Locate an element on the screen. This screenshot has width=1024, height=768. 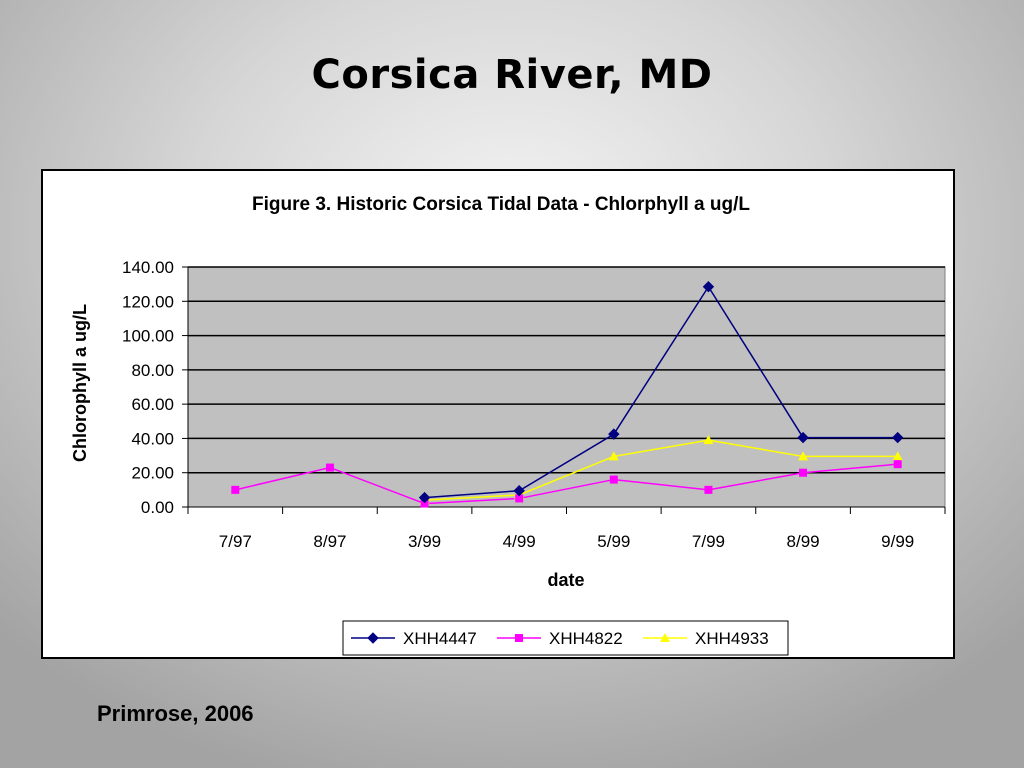
legend-label: XHH4447 is located at coordinates (440, 638).